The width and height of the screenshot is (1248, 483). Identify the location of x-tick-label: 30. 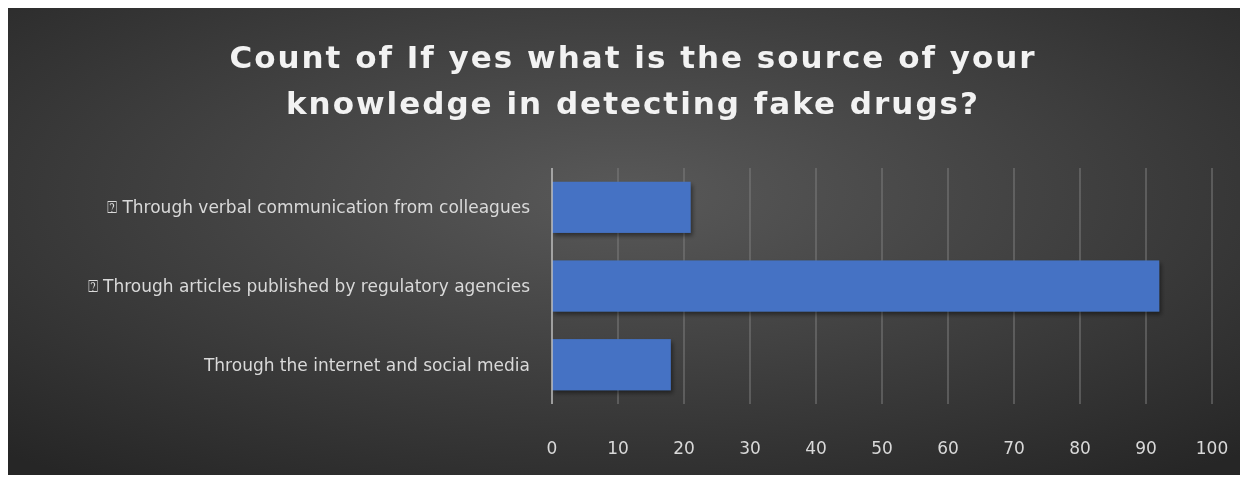
(750, 448).